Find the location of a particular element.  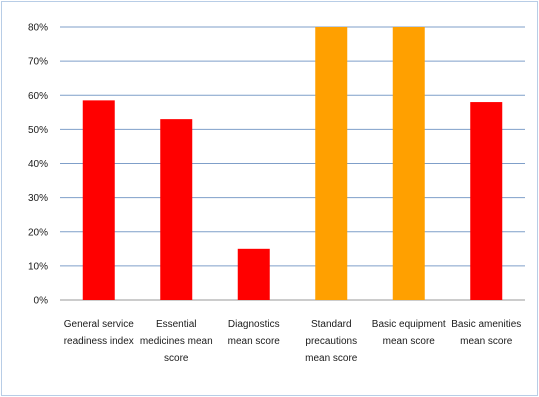

x-category-label-line: medicines mean is located at coordinates (176, 341).